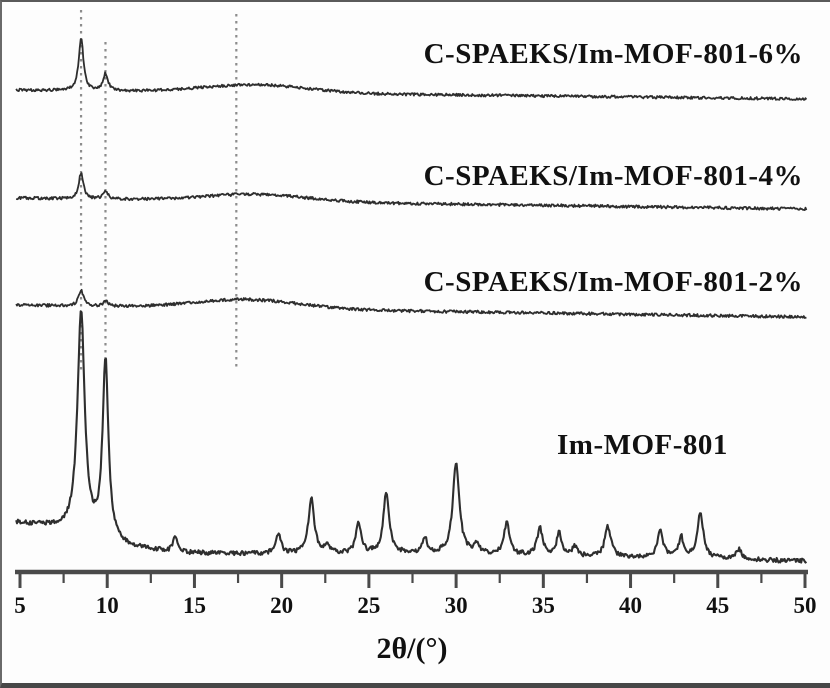 The width and height of the screenshot is (830, 688). I want to click on series-label-4pct: C-SPAEKS/Im-MOF-801-4%, so click(613, 176).